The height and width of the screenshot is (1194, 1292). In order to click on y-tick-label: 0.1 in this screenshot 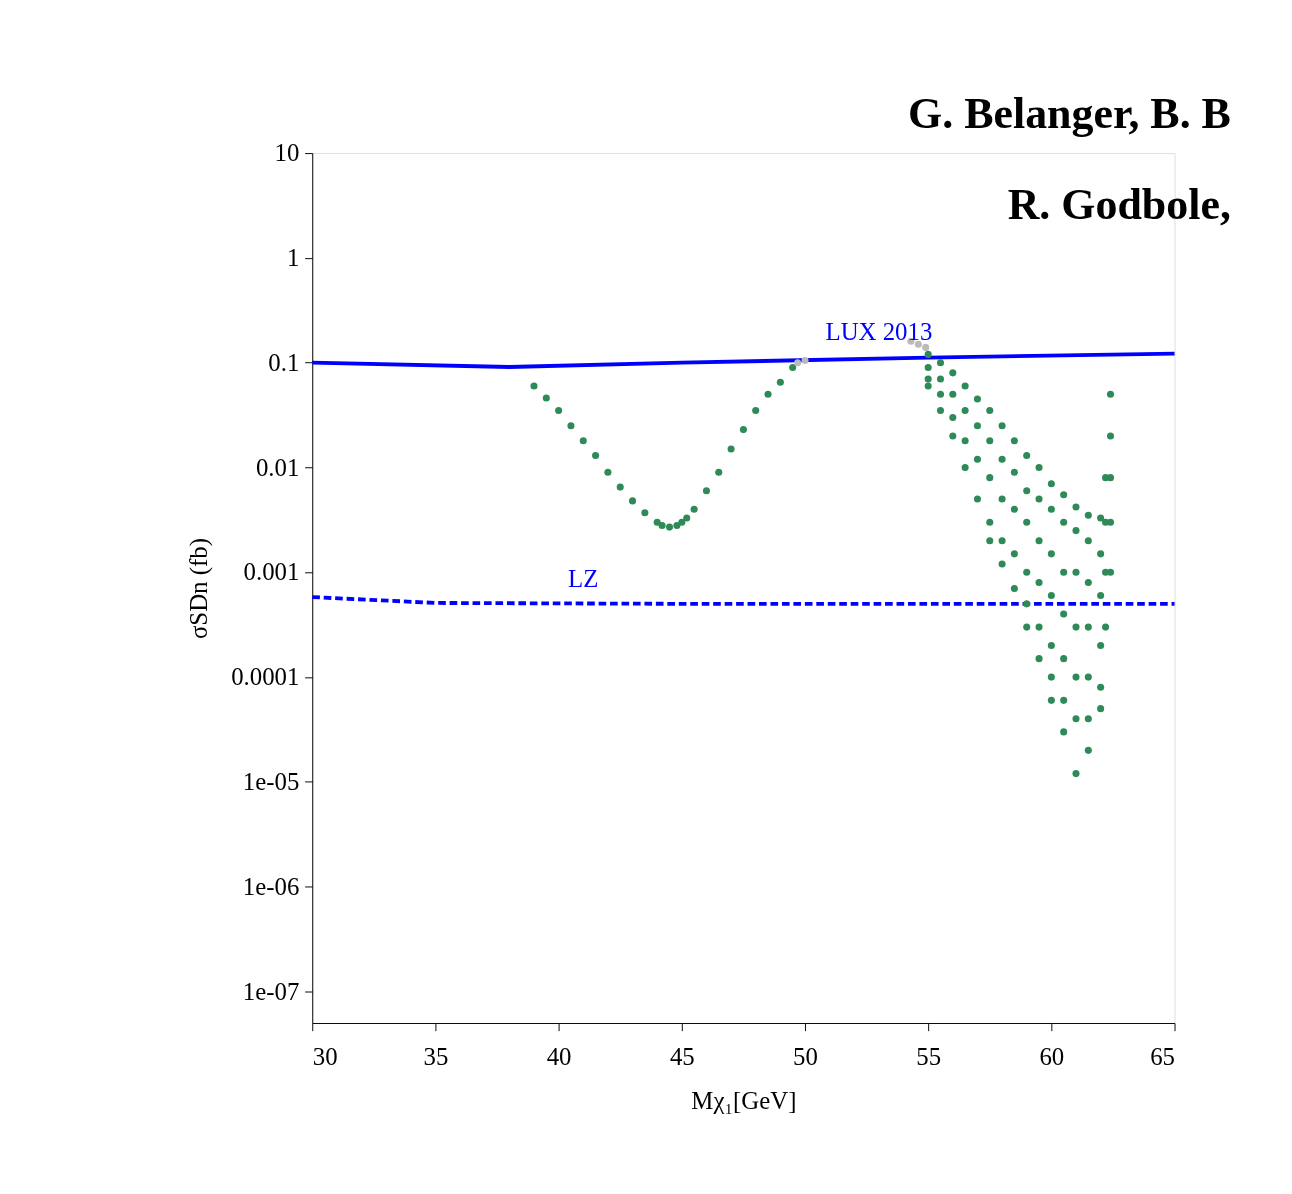, I will do `click(284, 362)`.